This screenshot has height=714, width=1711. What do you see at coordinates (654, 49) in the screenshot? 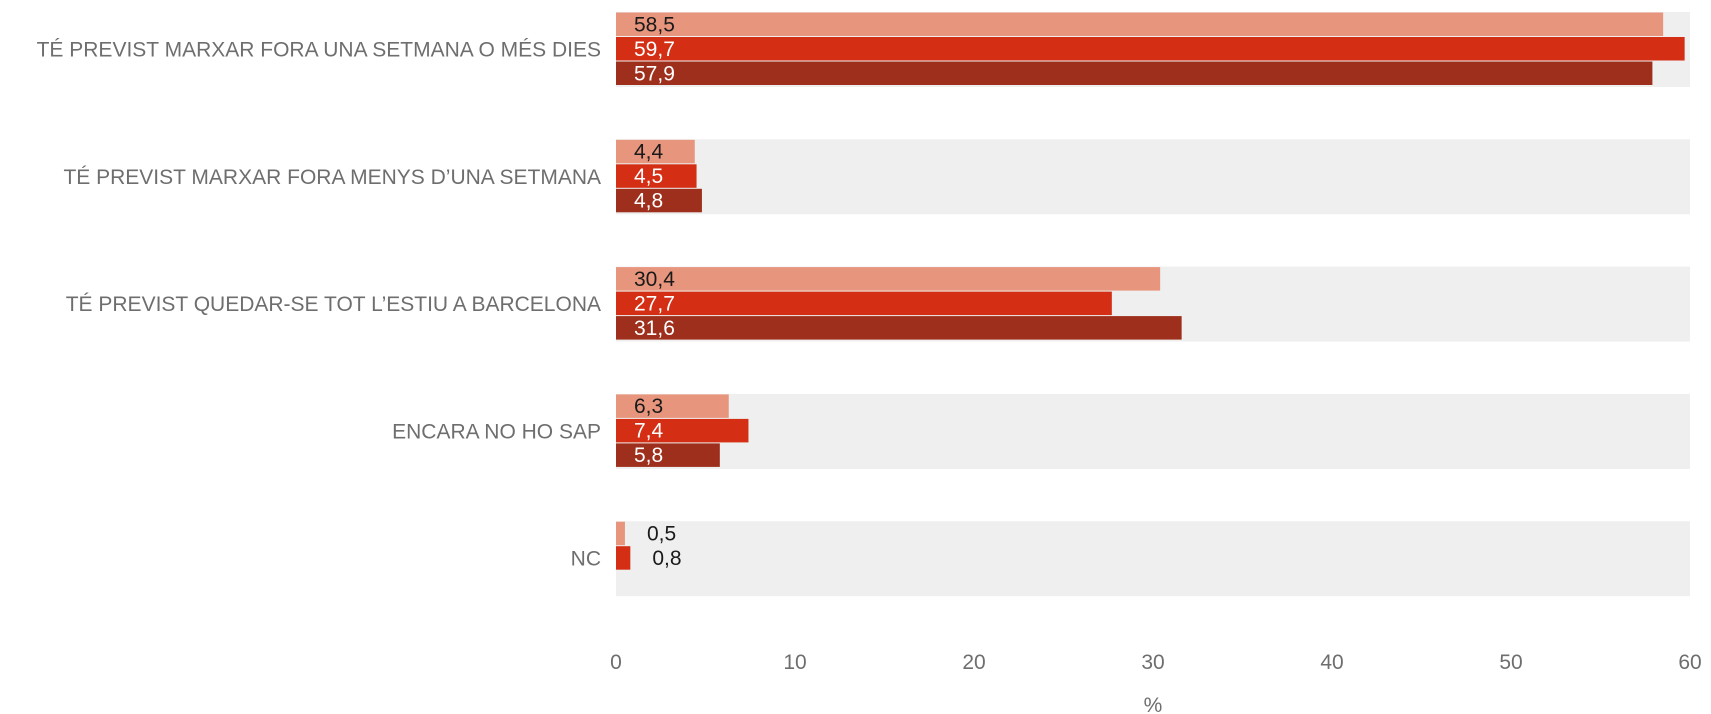
I see `data-label: 59,7` at bounding box center [654, 49].